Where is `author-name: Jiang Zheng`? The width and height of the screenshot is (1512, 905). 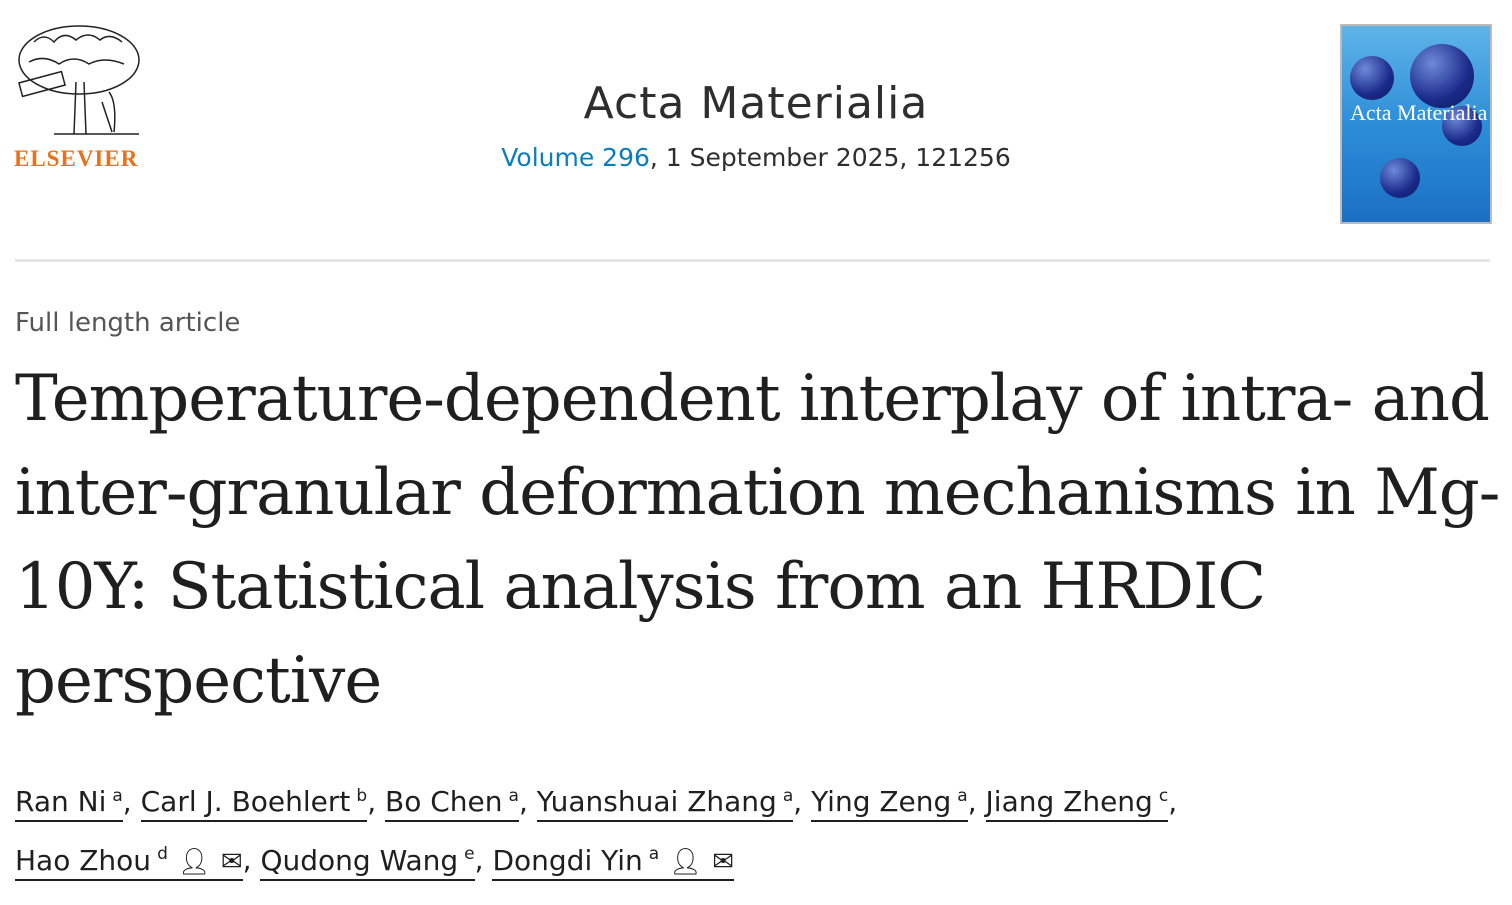
author-name: Jiang Zheng is located at coordinates (1069, 802).